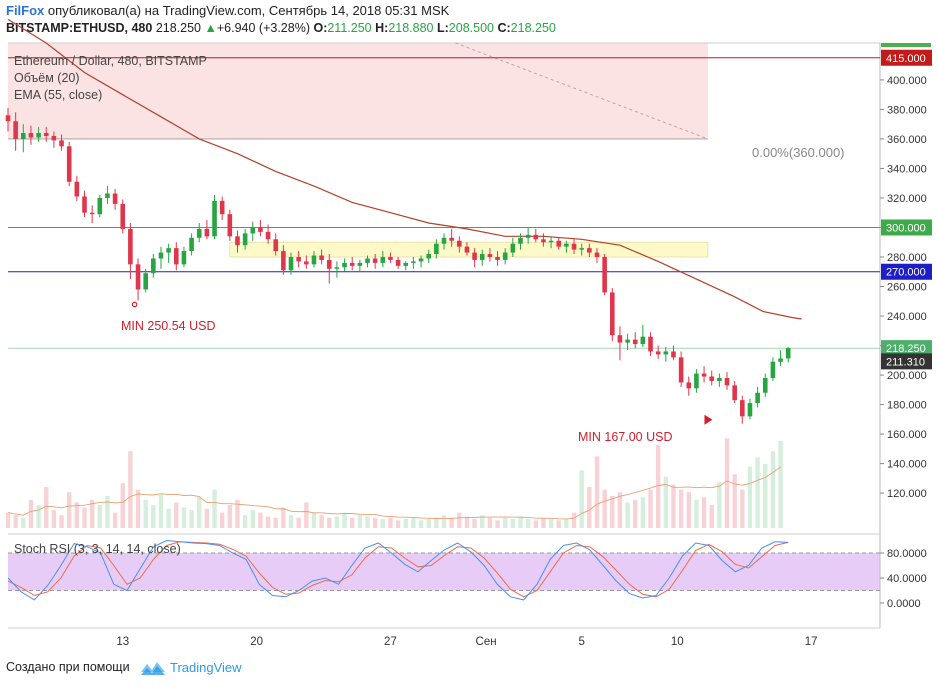 The height and width of the screenshot is (688, 939). I want to click on publisher-name: FilFox, so click(25, 10).